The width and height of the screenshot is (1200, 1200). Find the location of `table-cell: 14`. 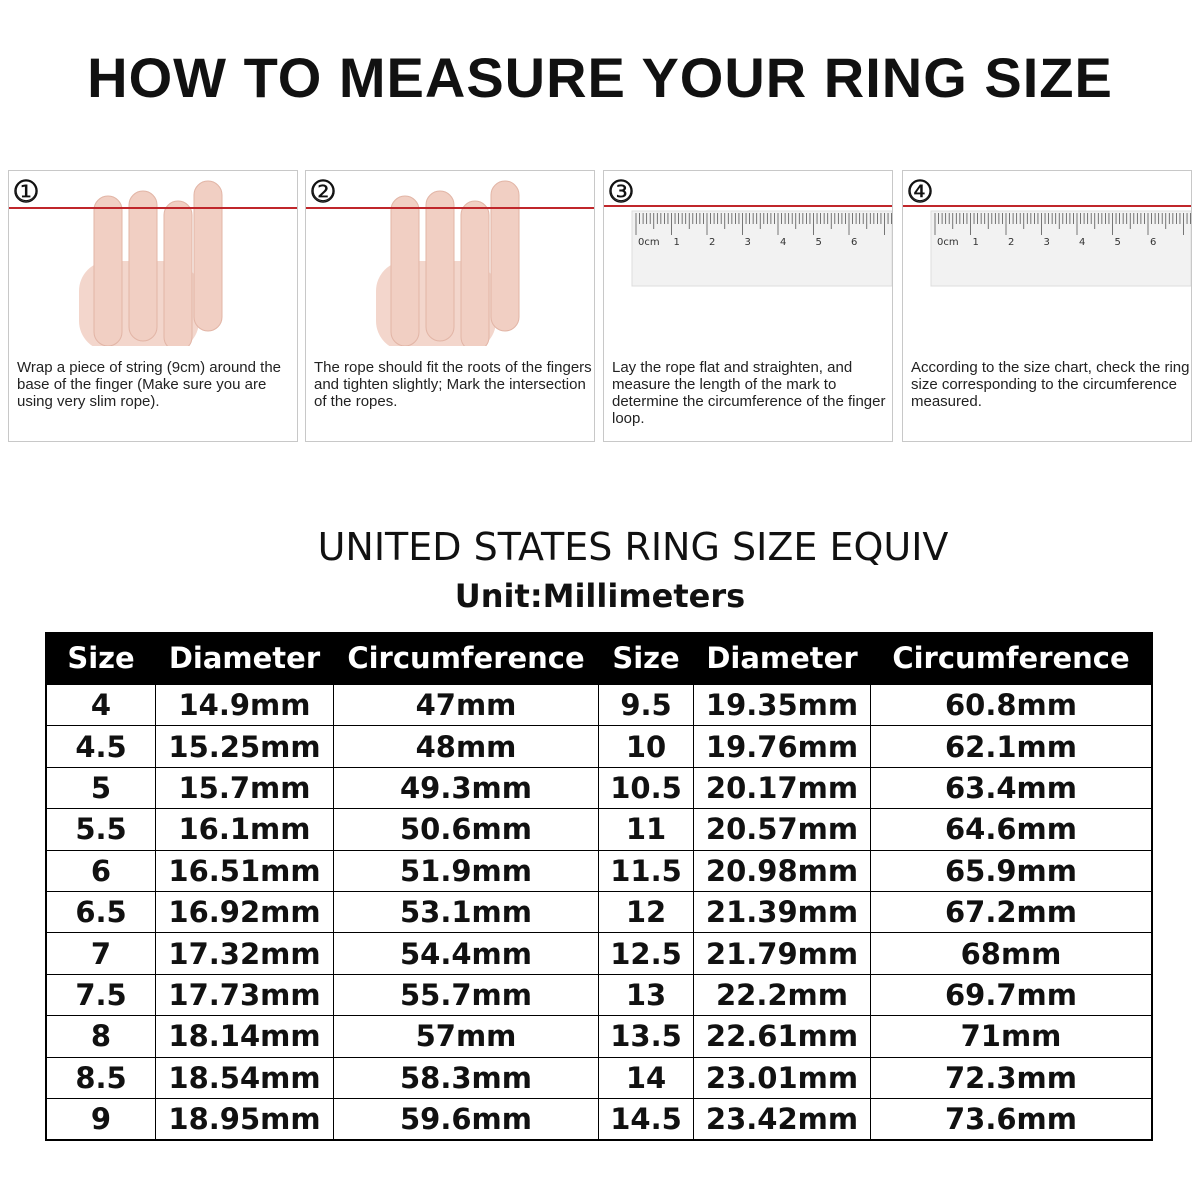

table-cell: 14 is located at coordinates (645, 1078).